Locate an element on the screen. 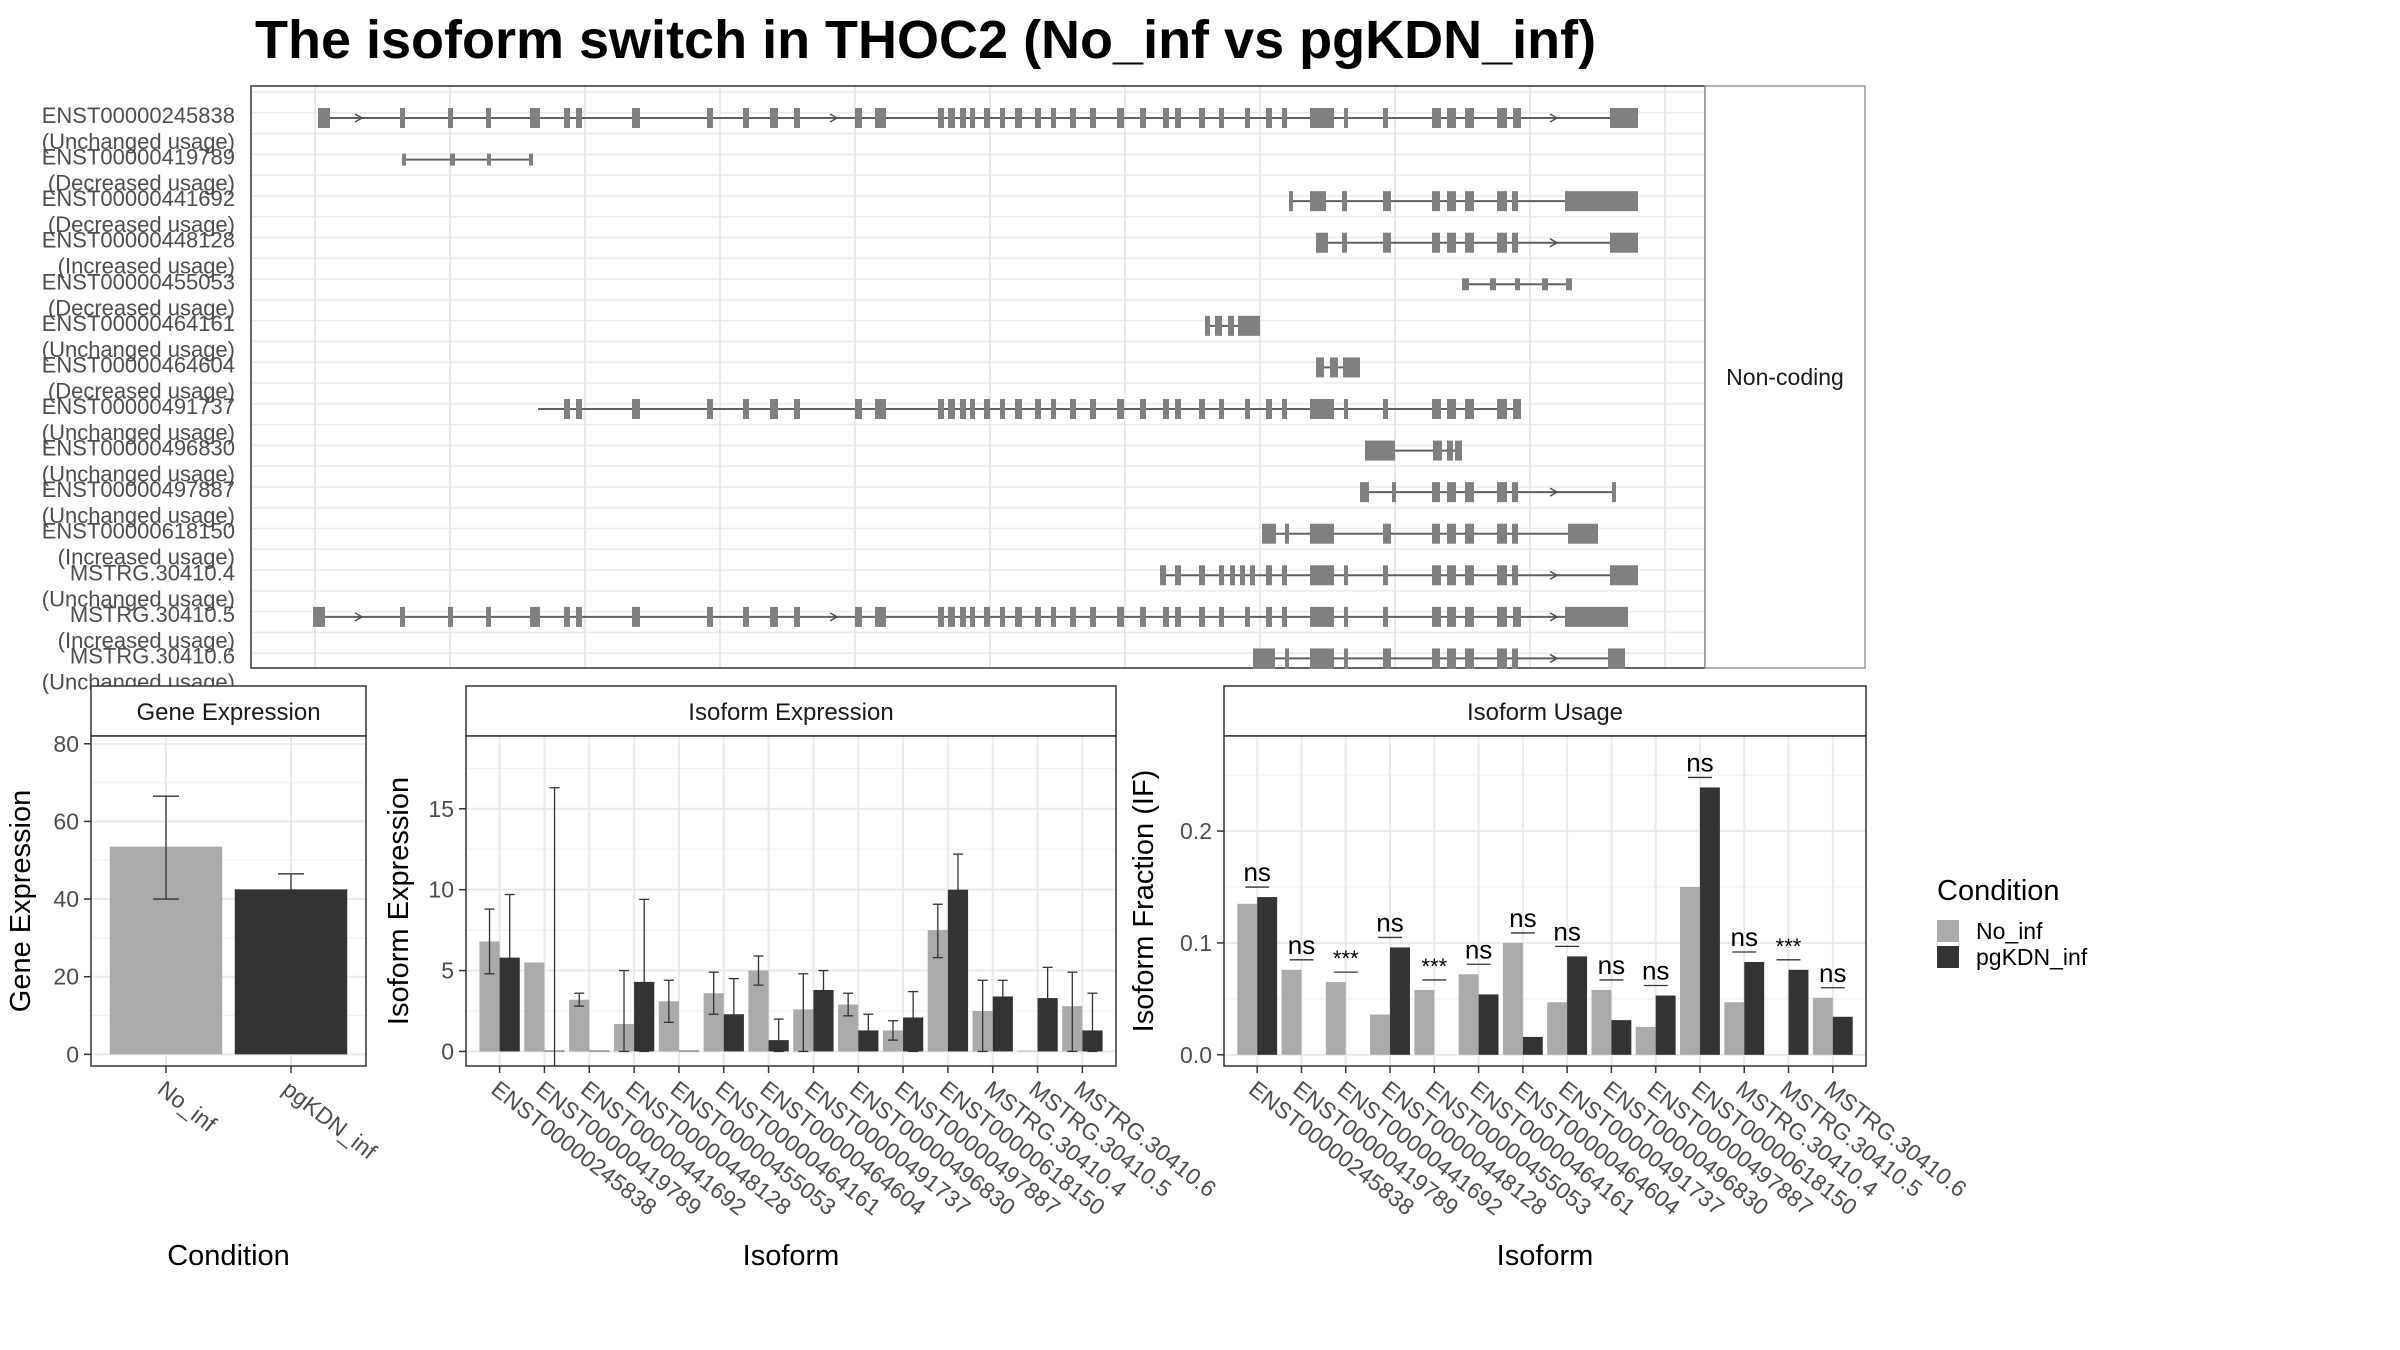 This screenshot has width=2400, height=1350. bar-No_inf-MSTRG.30410.5 is located at coordinates (1027, 1051).